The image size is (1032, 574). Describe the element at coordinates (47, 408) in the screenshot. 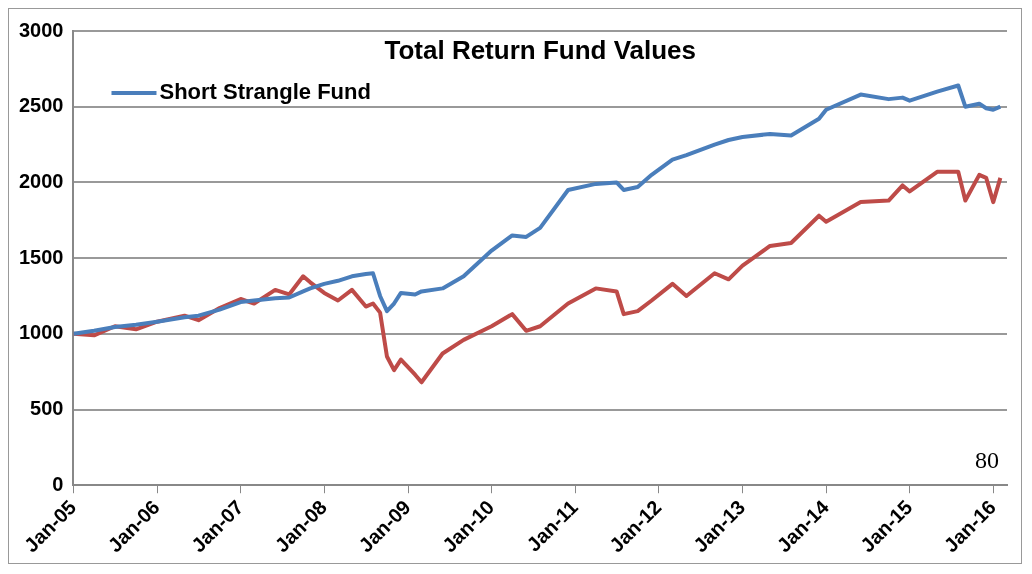

I see `y-tick-label: 500` at that location.